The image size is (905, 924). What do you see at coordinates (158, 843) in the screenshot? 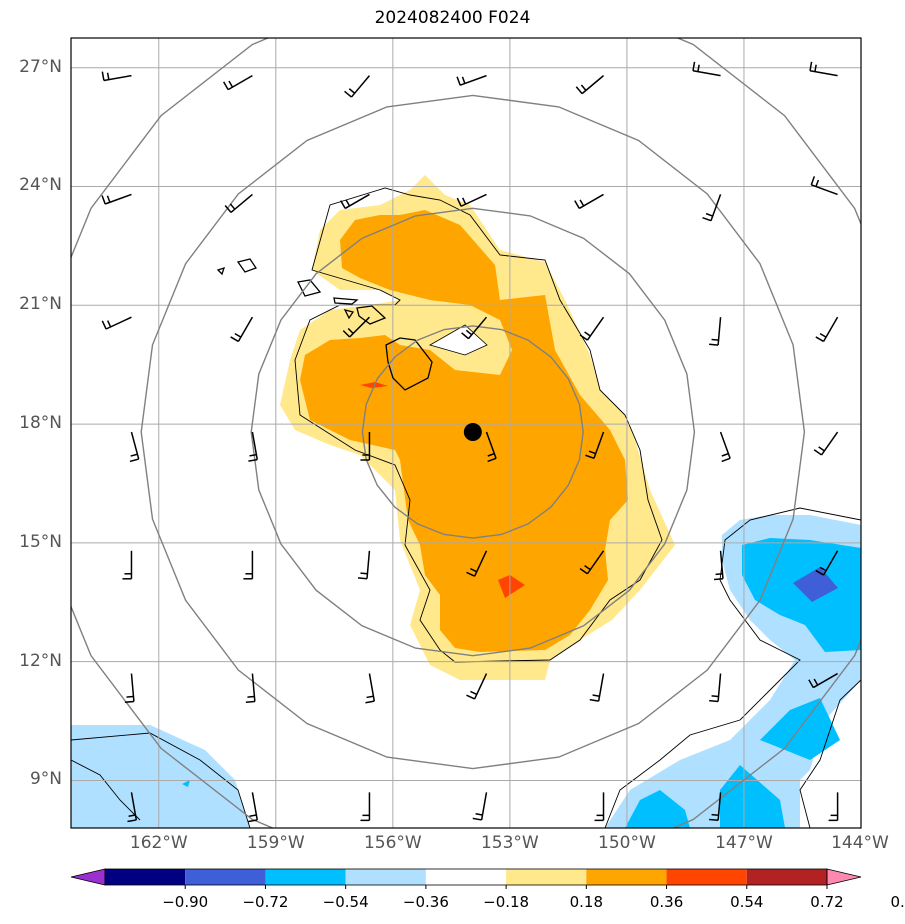
I see `lon-tick-label: 162°W` at bounding box center [158, 843].